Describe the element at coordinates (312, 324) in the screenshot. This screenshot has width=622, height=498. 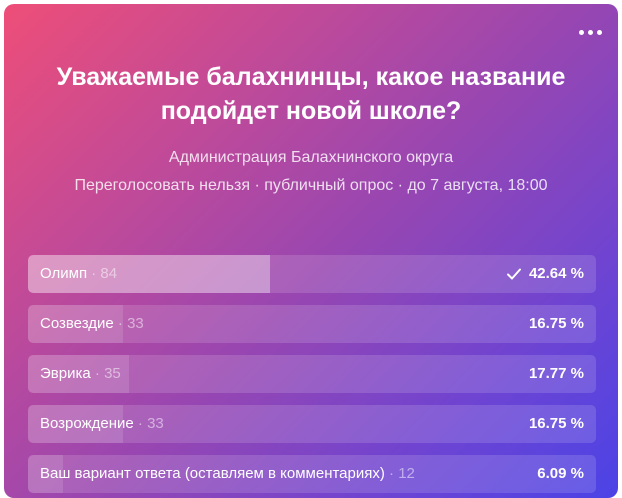
I see `poll-option: Созвездие · 33 16.75 %` at that location.